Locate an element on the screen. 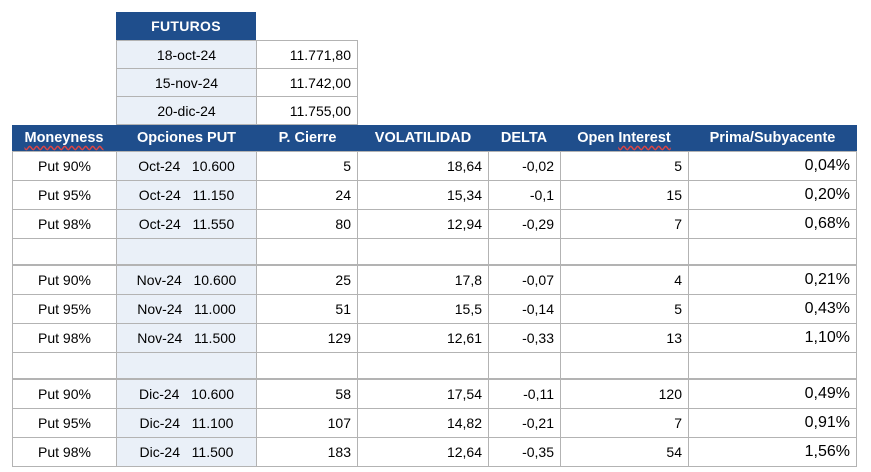 Image resolution: width=871 pixels, height=472 pixels. futuros-value-2: 11.742,00 is located at coordinates (307, 82).